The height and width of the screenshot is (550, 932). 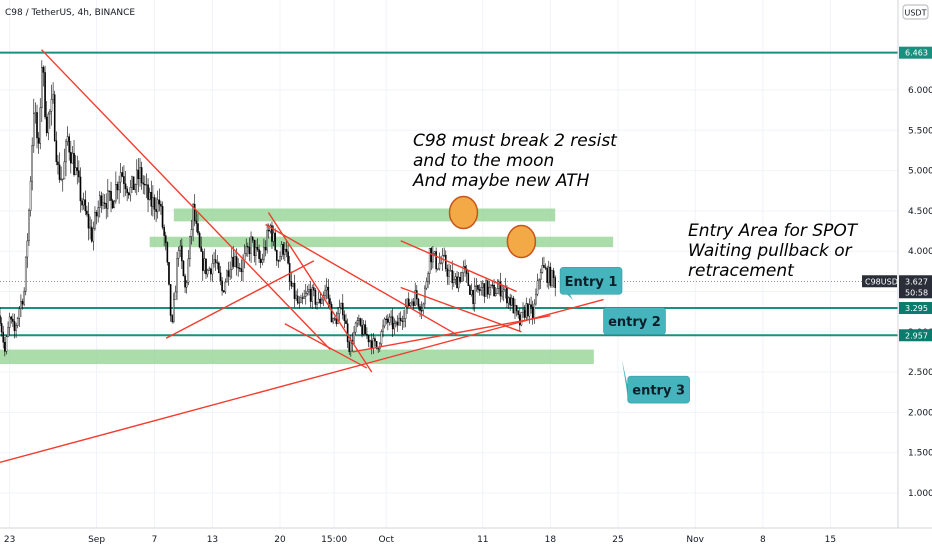 I want to click on callout-label: entry 2, so click(x=634, y=322).